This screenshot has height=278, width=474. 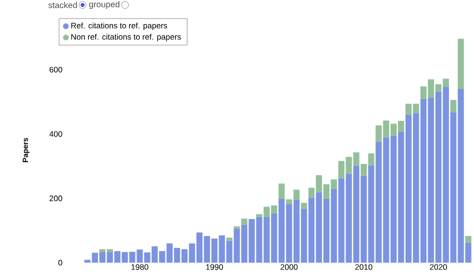 What do you see at coordinates (62, 5) in the screenshot?
I see `text: stacked` at bounding box center [62, 5].